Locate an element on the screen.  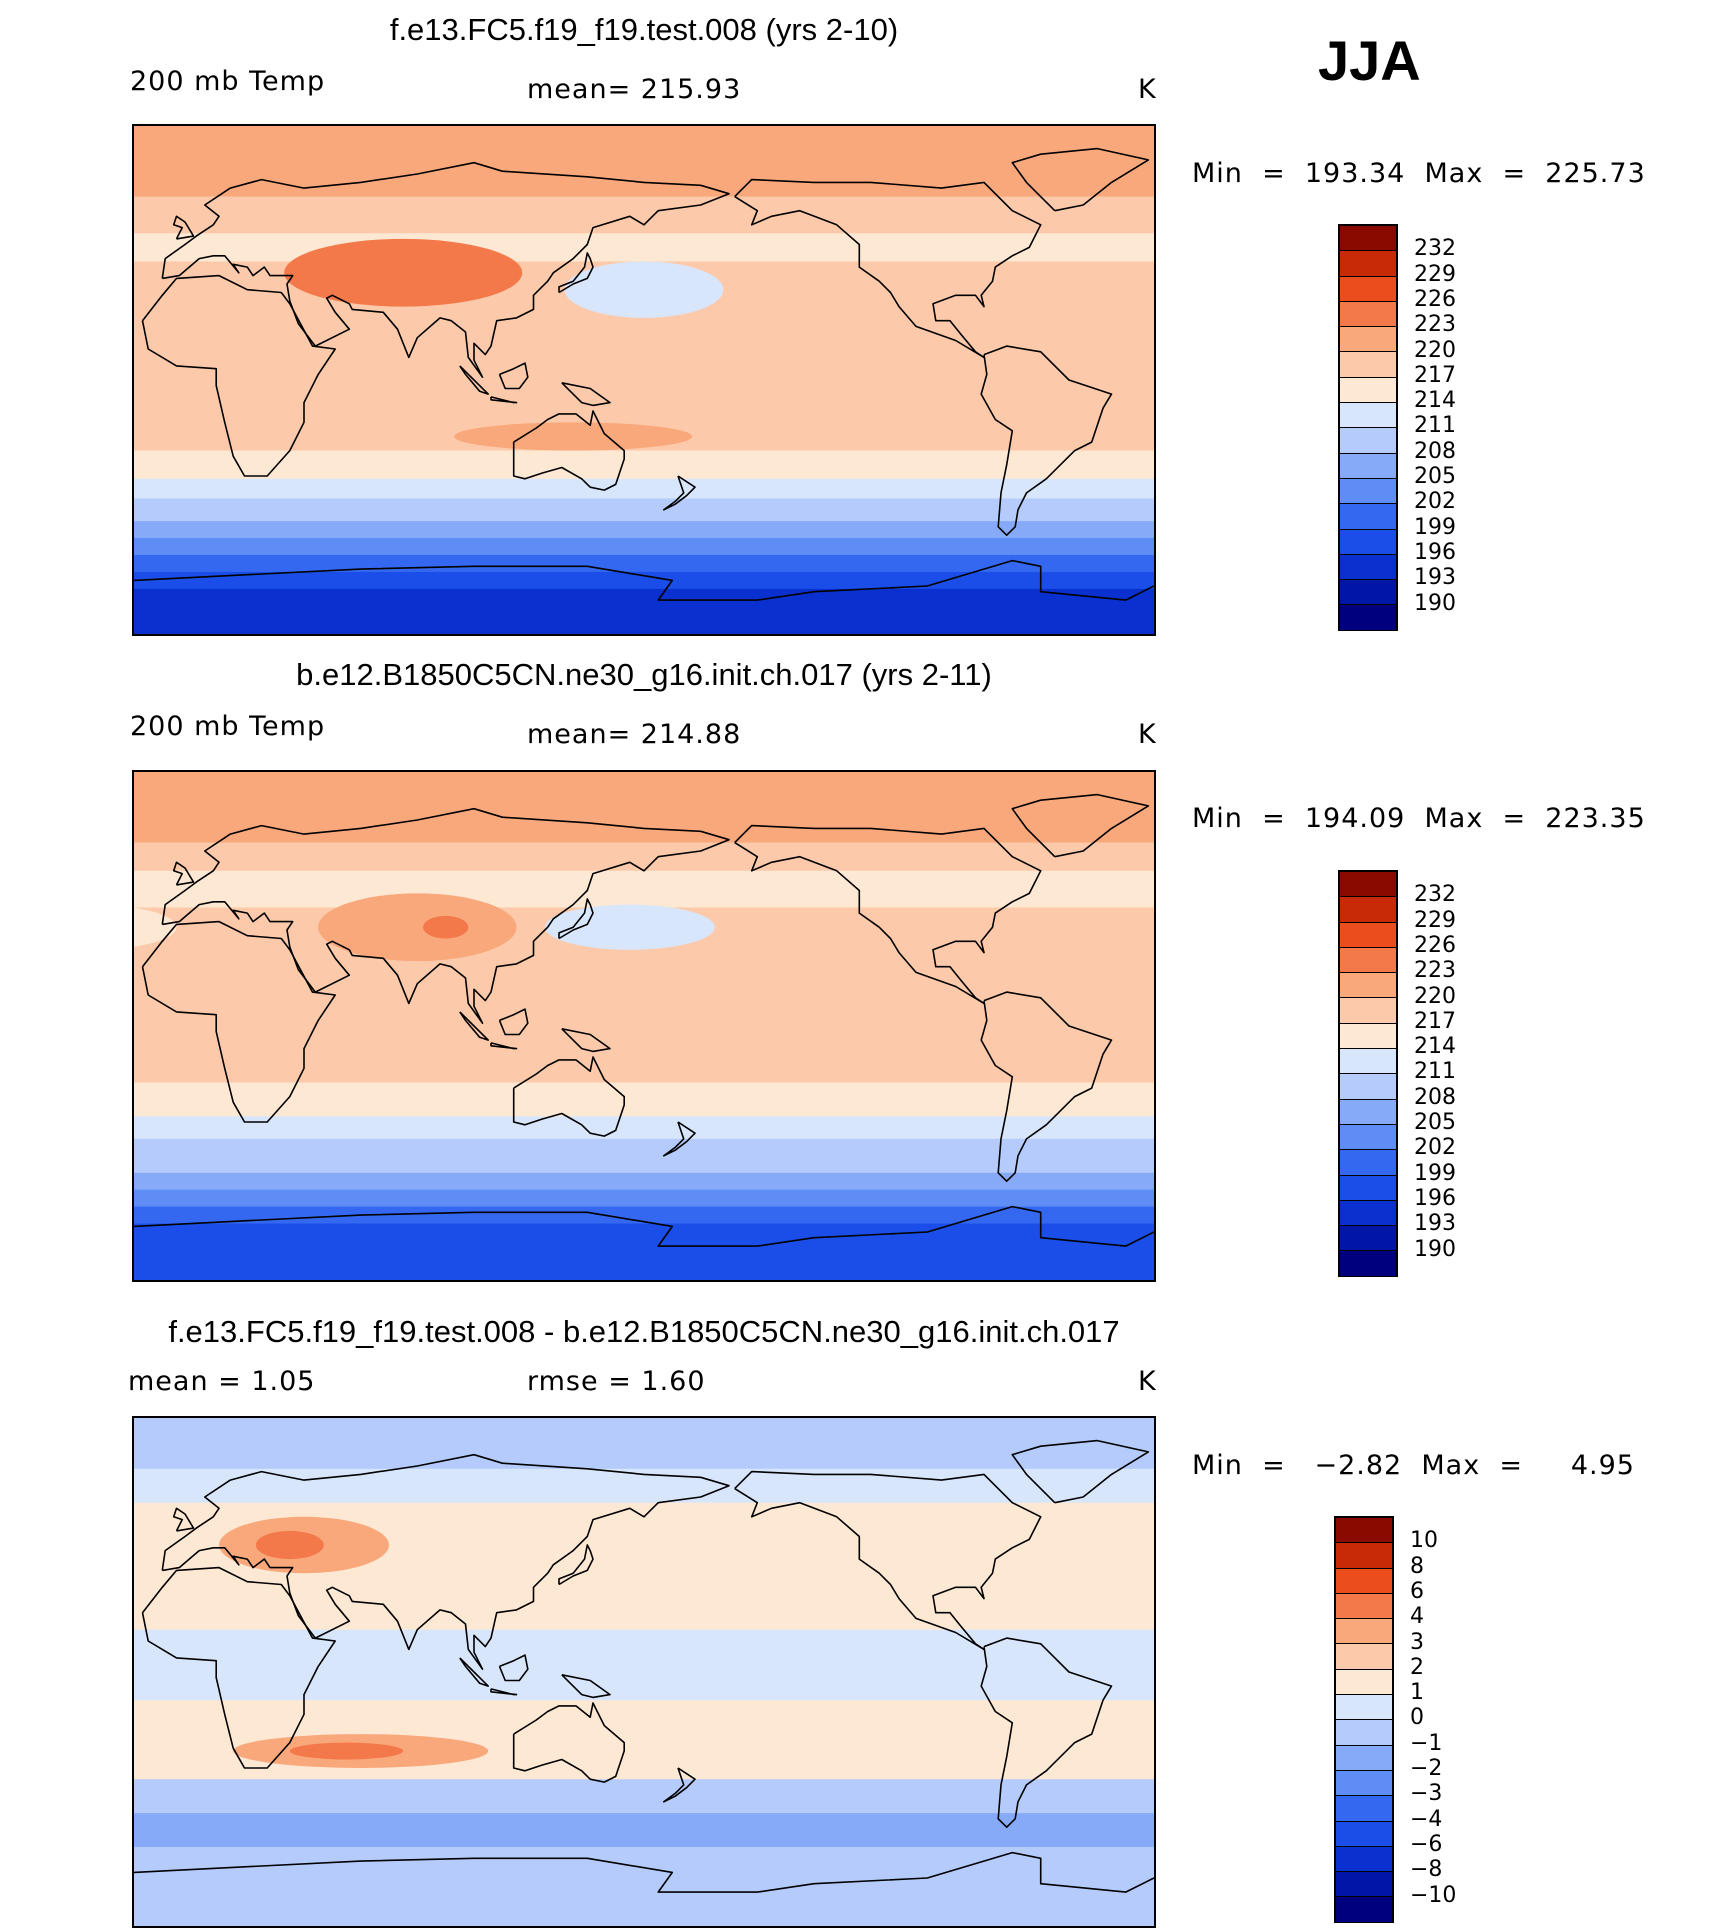
colorbar-tick-label: 2 is located at coordinates (1417, 1667).